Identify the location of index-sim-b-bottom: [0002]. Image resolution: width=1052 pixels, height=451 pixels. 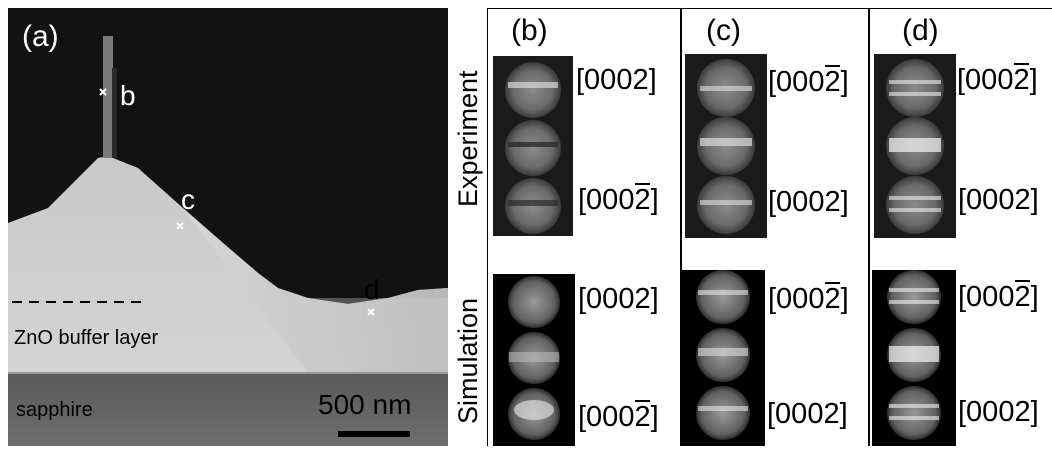
(618, 417).